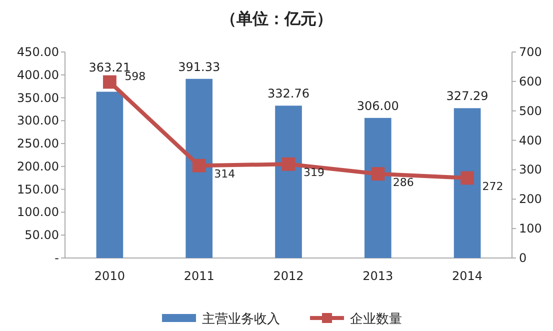 The height and width of the screenshot is (331, 553). Describe the element at coordinates (376, 319) in the screenshot. I see `legend-label: 企业数量` at that location.